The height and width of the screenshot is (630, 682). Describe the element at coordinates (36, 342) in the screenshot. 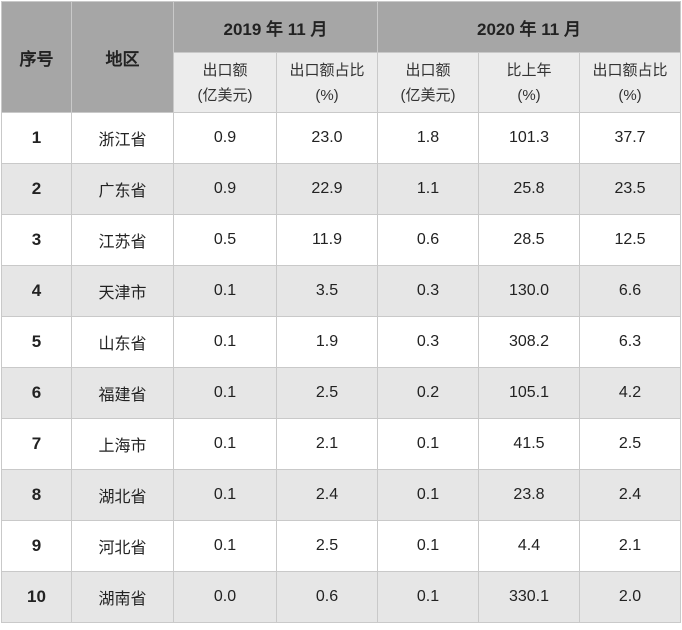

I see `cell-index: 5` at that location.